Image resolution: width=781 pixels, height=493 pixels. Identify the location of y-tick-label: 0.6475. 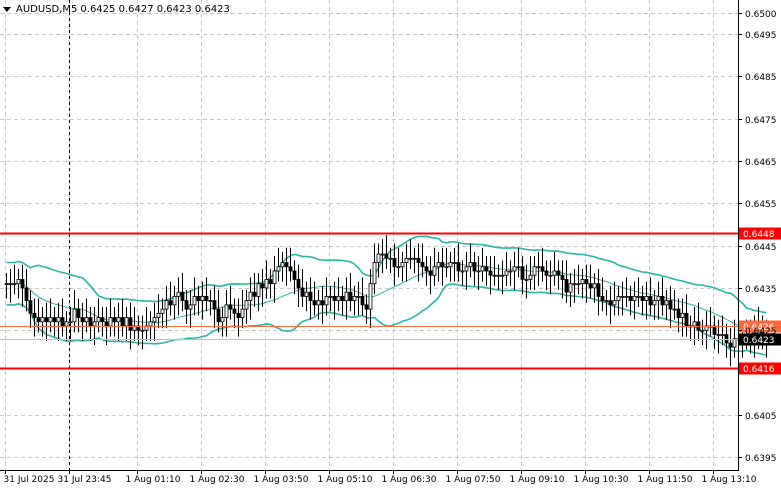
(761, 121).